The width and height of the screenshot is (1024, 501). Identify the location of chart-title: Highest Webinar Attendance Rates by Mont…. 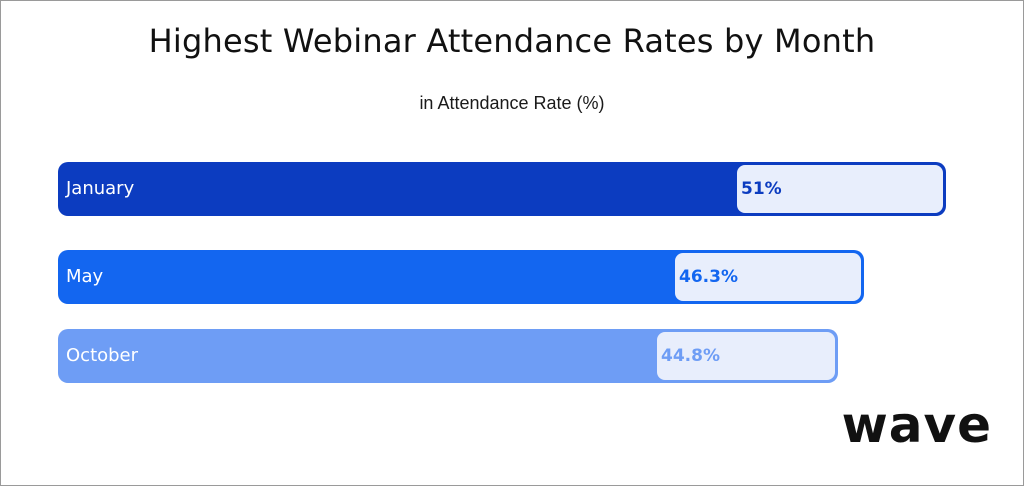
(512, 41).